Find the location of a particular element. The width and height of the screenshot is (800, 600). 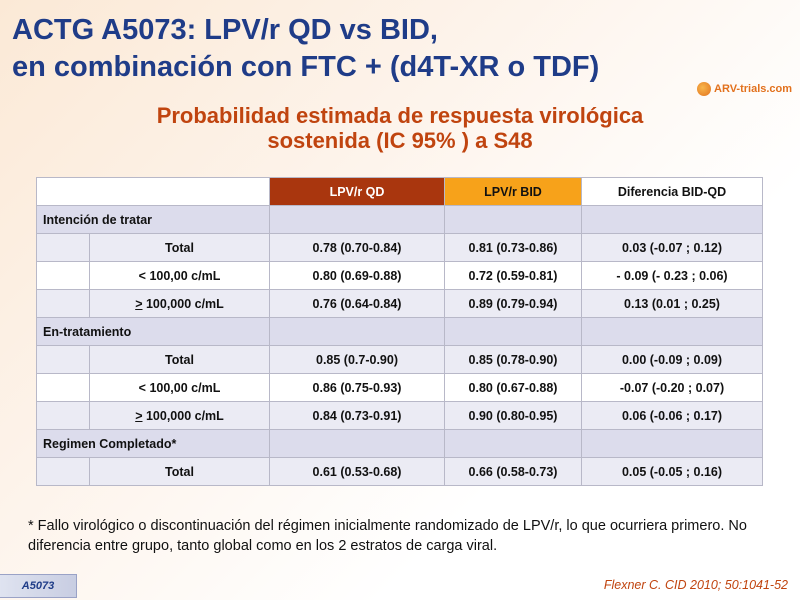

cell-bid: 0.85 (0.78-0.90) is located at coordinates (513, 359).